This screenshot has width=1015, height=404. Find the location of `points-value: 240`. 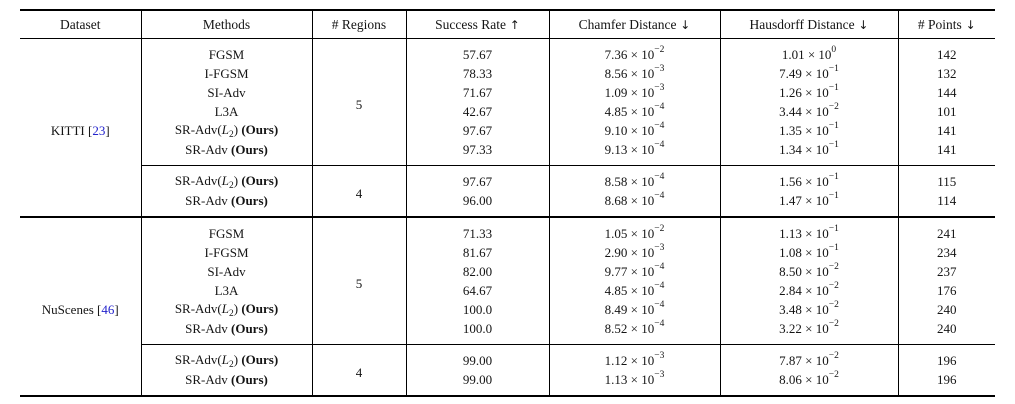

points-value: 240 is located at coordinates (946, 332).